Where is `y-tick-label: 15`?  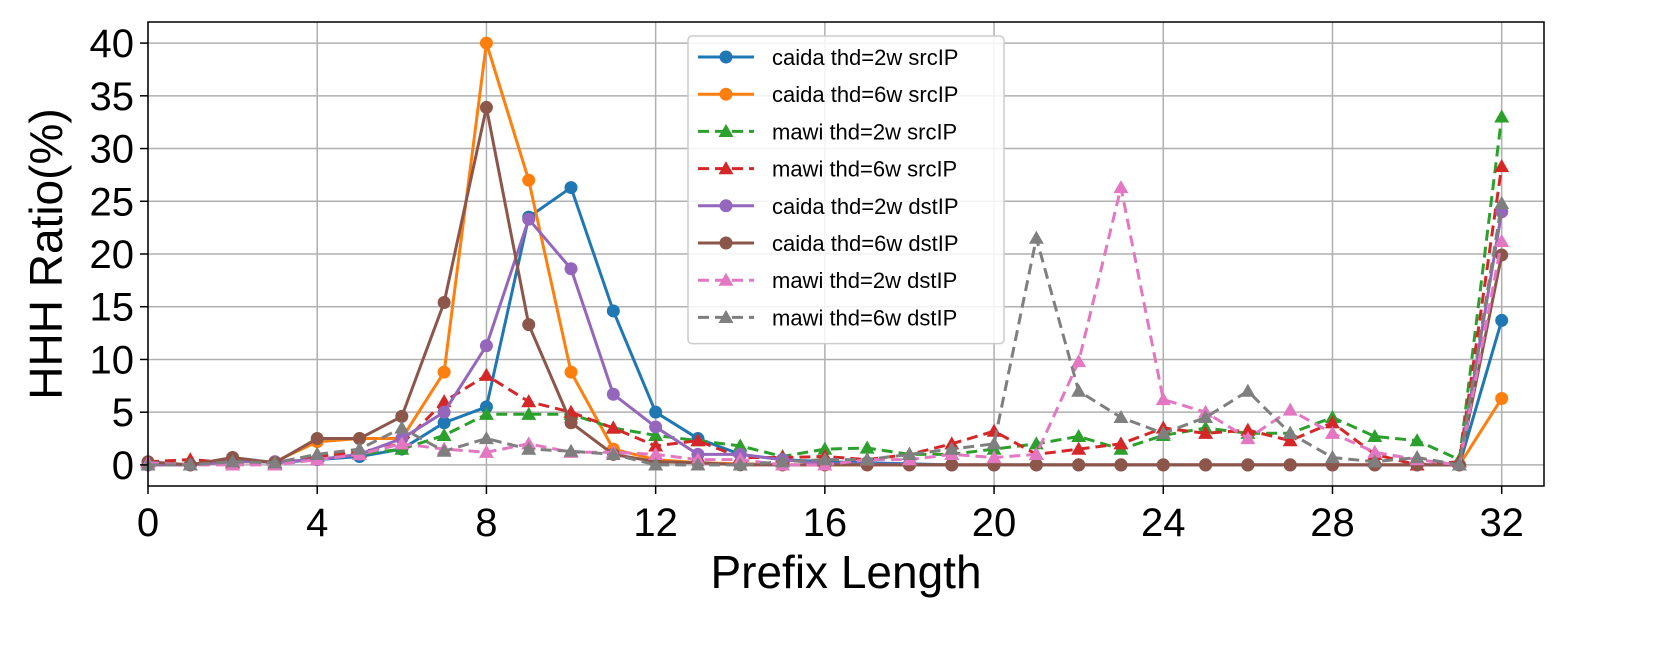 y-tick-label: 15 is located at coordinates (112, 308).